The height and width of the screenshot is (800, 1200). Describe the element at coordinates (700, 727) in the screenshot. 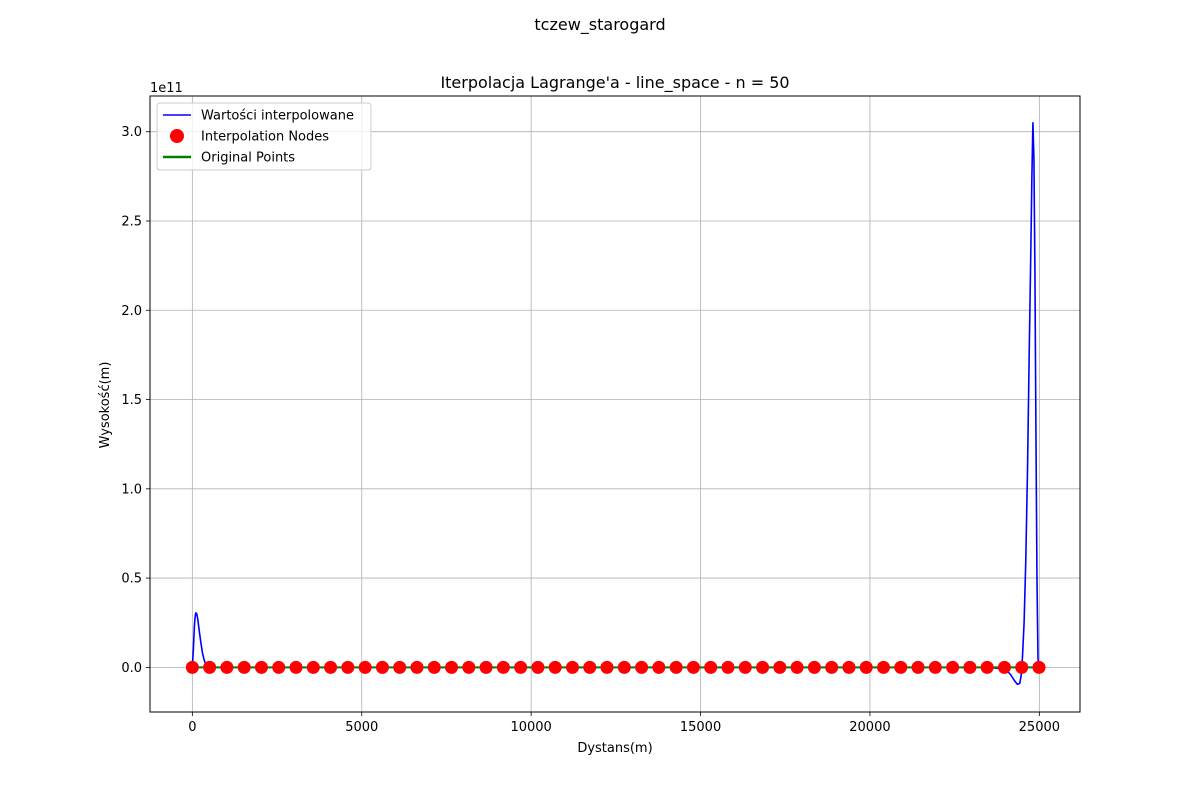

I see `x-tick-label: 15000` at that location.